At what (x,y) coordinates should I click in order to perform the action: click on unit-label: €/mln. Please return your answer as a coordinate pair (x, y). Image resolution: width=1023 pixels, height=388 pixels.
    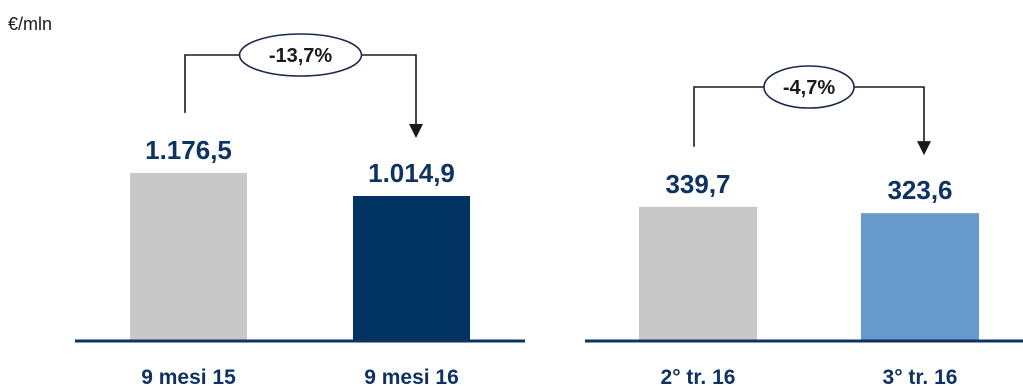
    Looking at the image, I should click on (30, 24).